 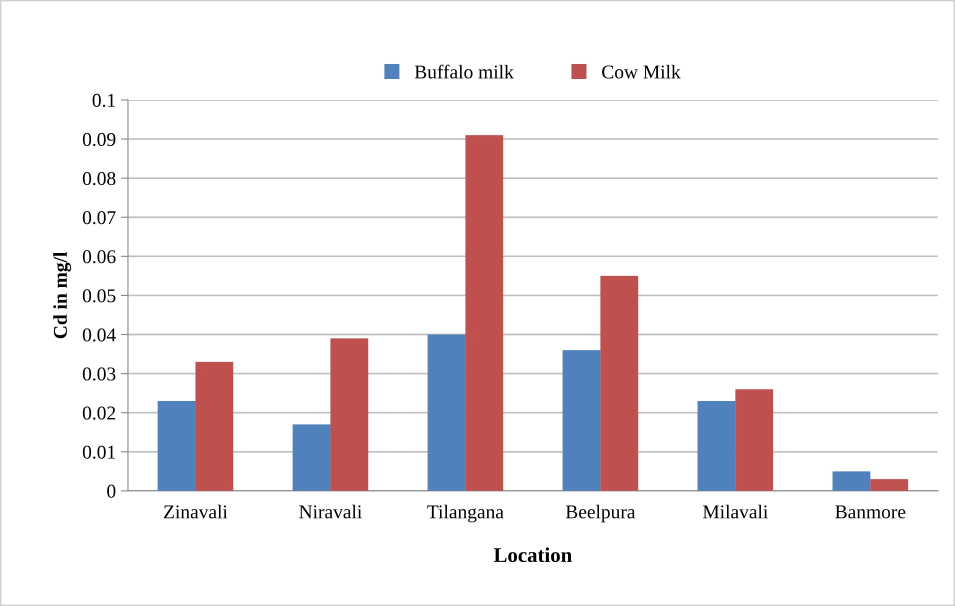 What do you see at coordinates (99, 139) in the screenshot?
I see `y-tick-label: 0.09` at bounding box center [99, 139].